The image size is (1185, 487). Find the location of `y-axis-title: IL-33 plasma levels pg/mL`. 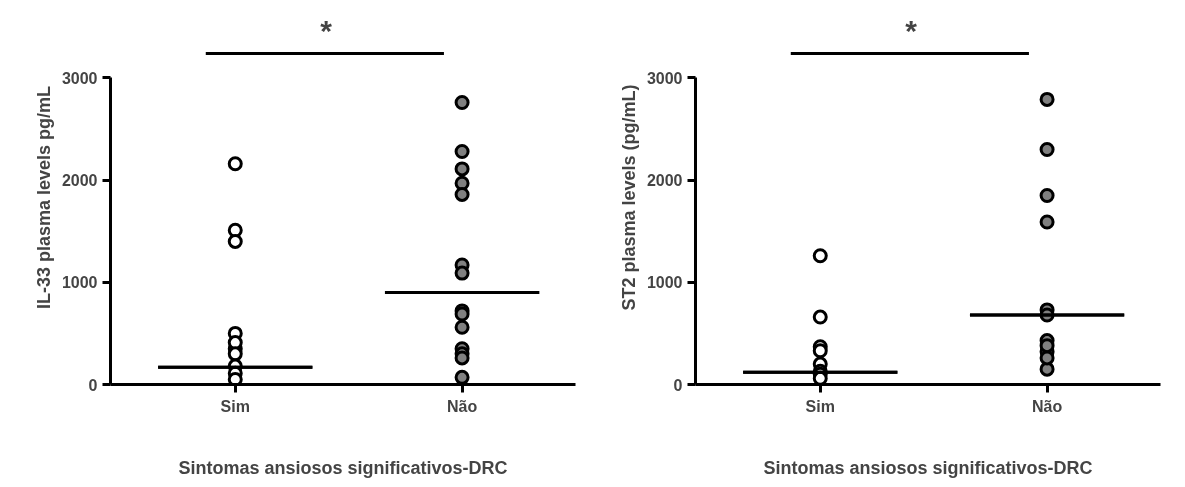

y-axis-title: IL-33 plasma levels pg/mL is located at coordinates (43, 197).